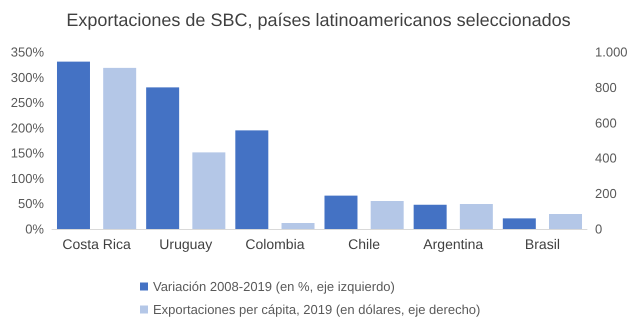 The width and height of the screenshot is (637, 327). I want to click on legend-label: Exportaciones per cápita, 2019 (en dólares, eje derecho), so click(316, 309).